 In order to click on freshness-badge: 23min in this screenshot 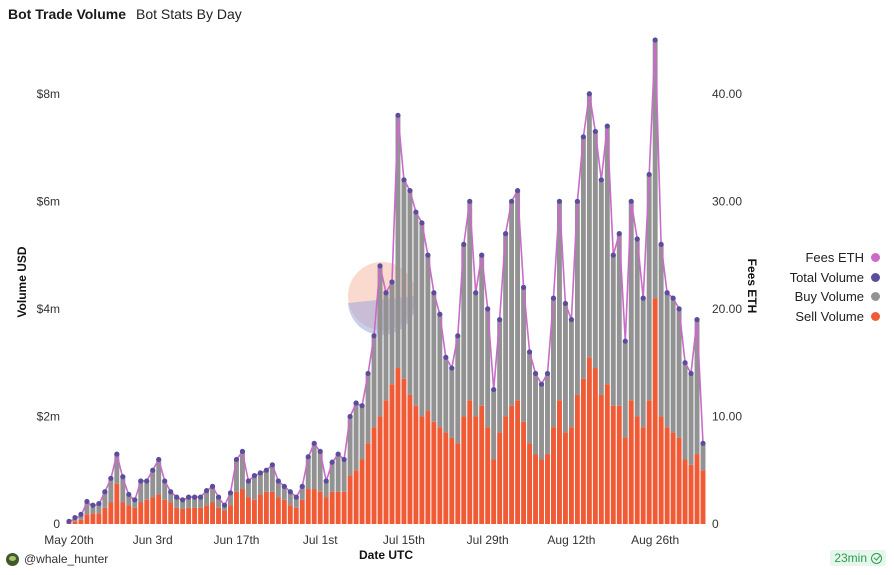, I will do `click(858, 558)`.